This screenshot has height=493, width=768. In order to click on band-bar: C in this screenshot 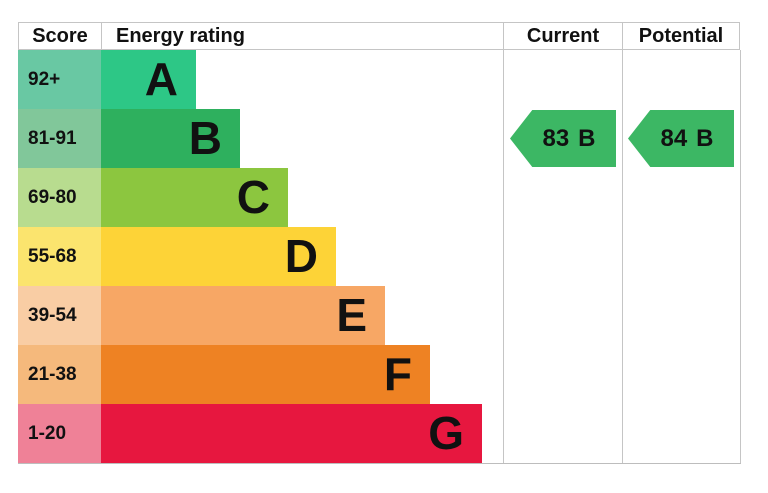, I will do `click(194, 197)`.